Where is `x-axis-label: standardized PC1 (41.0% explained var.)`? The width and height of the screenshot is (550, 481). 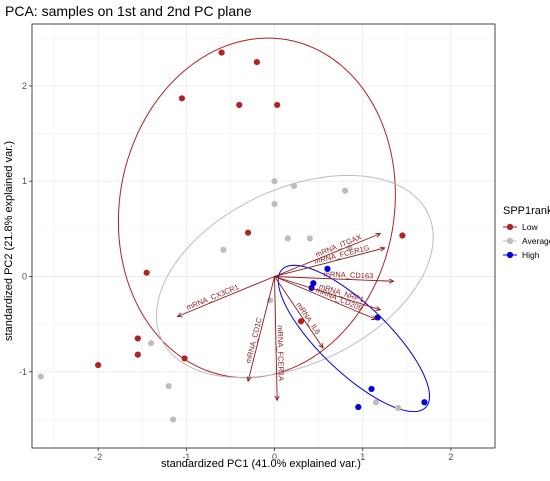 x-axis-label: standardized PC1 (41.0% explained var.) is located at coordinates (261, 464).